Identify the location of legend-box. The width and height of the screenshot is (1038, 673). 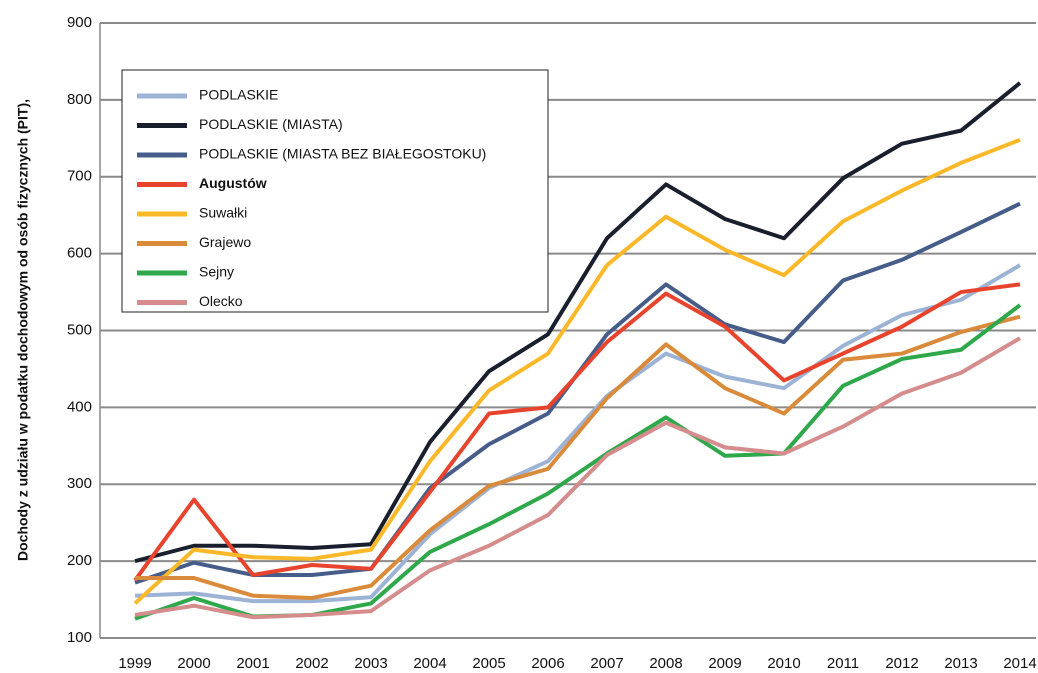
(335, 191).